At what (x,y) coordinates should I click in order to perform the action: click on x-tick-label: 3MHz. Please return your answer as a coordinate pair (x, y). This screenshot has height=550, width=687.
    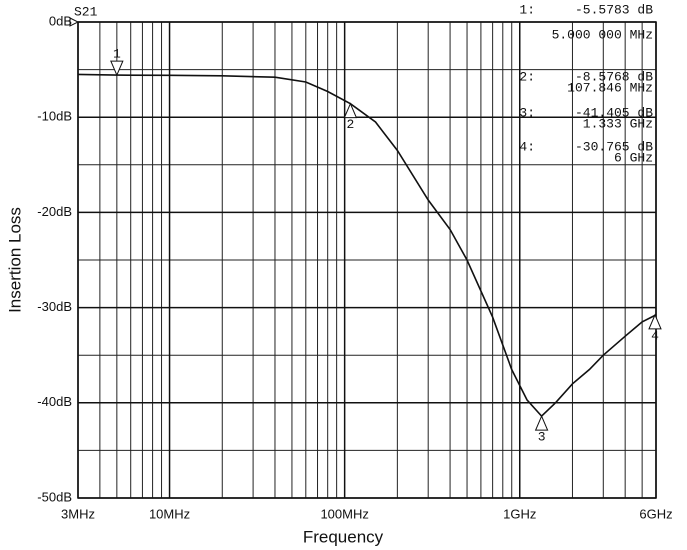
    Looking at the image, I should click on (78, 513).